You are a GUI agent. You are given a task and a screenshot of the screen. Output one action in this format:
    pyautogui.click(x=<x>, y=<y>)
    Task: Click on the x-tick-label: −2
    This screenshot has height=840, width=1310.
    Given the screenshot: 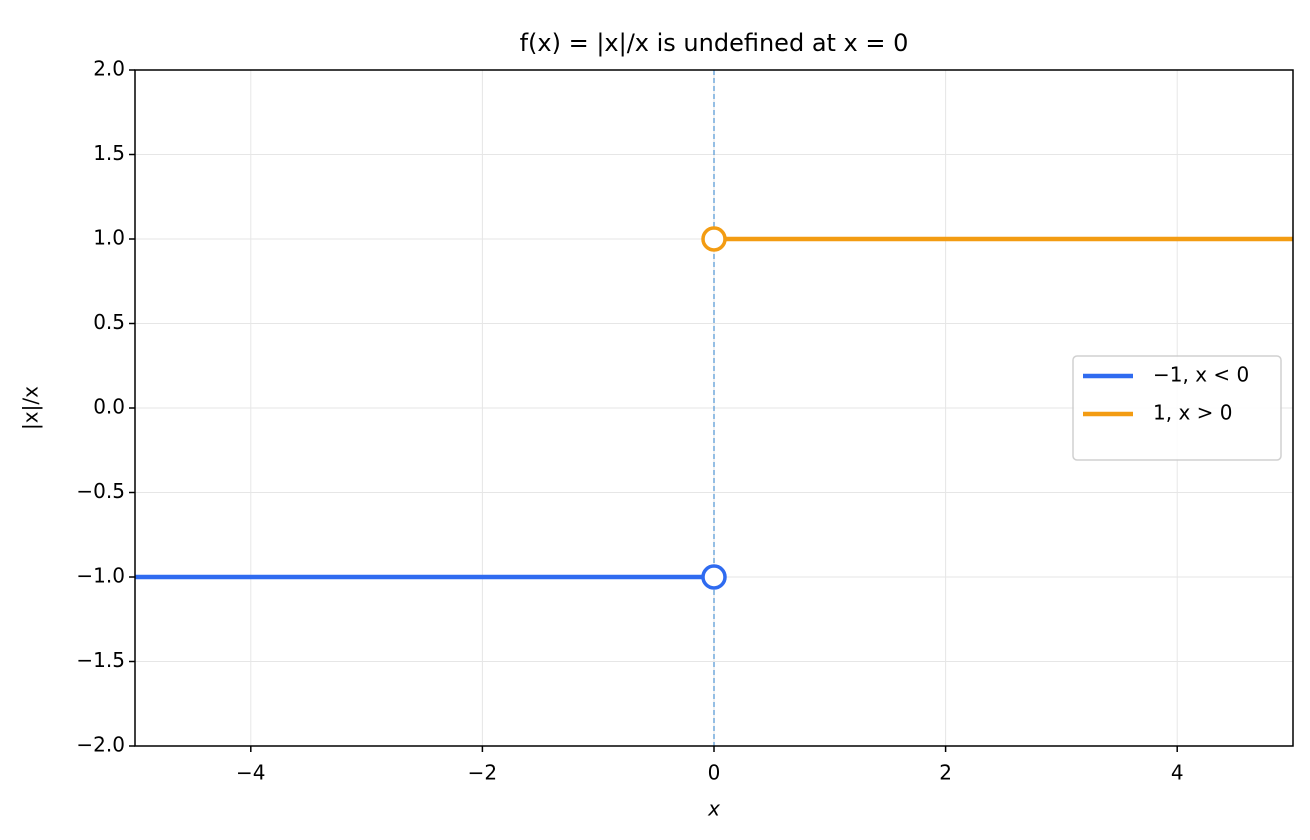 What is the action you would take?
    pyautogui.click(x=482, y=773)
    